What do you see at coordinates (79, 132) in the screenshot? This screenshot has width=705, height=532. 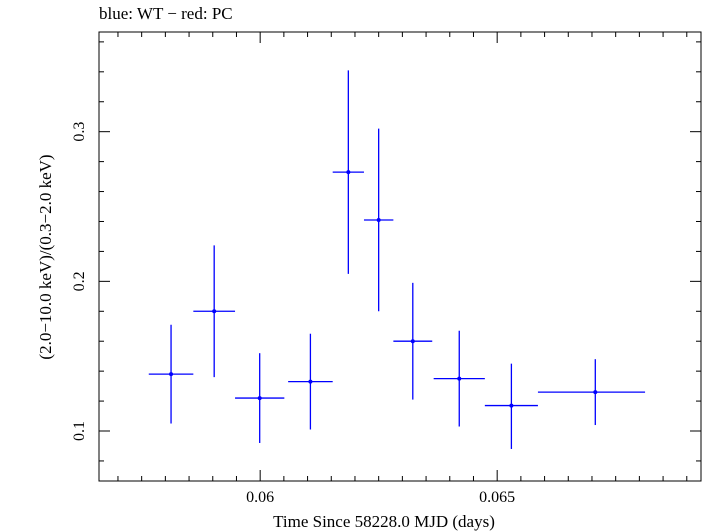 I see `y-tick-label: 0.3` at bounding box center [79, 132].